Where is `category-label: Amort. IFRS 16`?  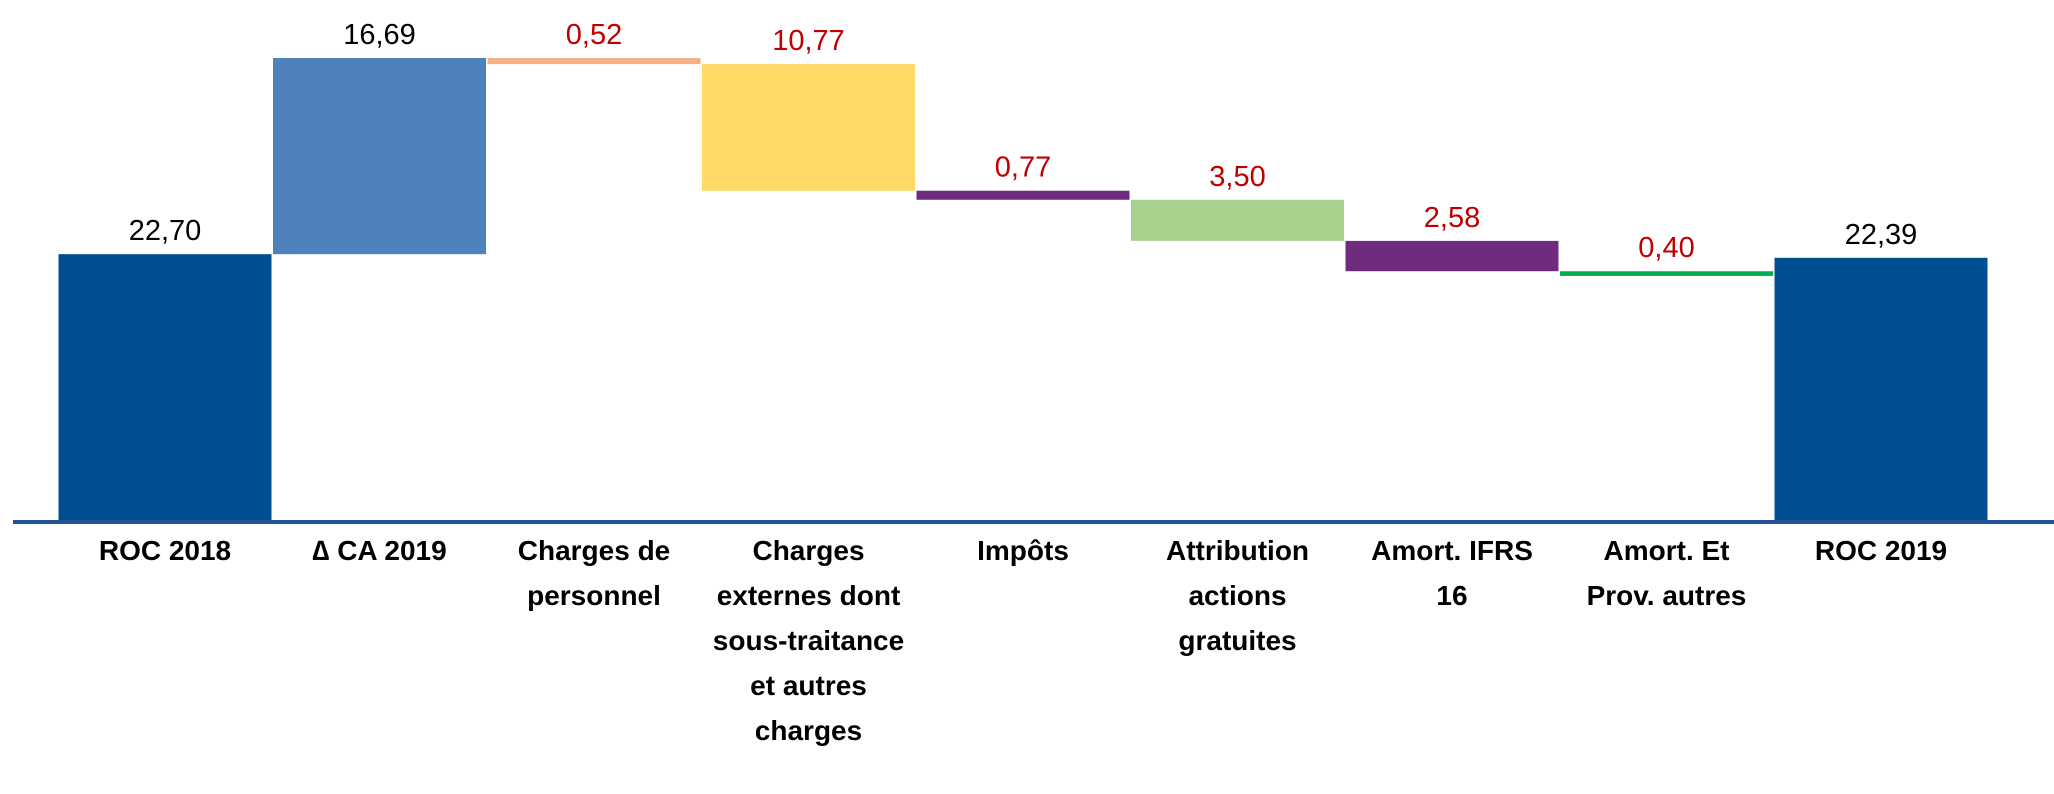
category-label: Amort. IFRS 16 is located at coordinates (1452, 573).